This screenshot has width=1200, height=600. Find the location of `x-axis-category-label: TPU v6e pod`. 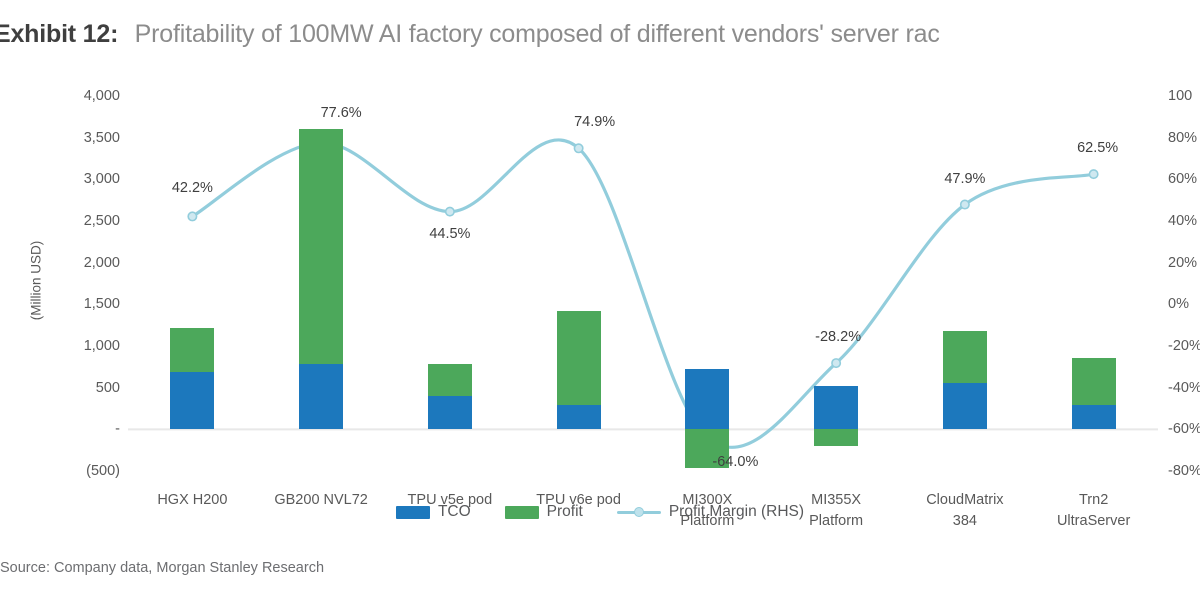

x-axis-category-label: TPU v6e pod is located at coordinates (578, 500).